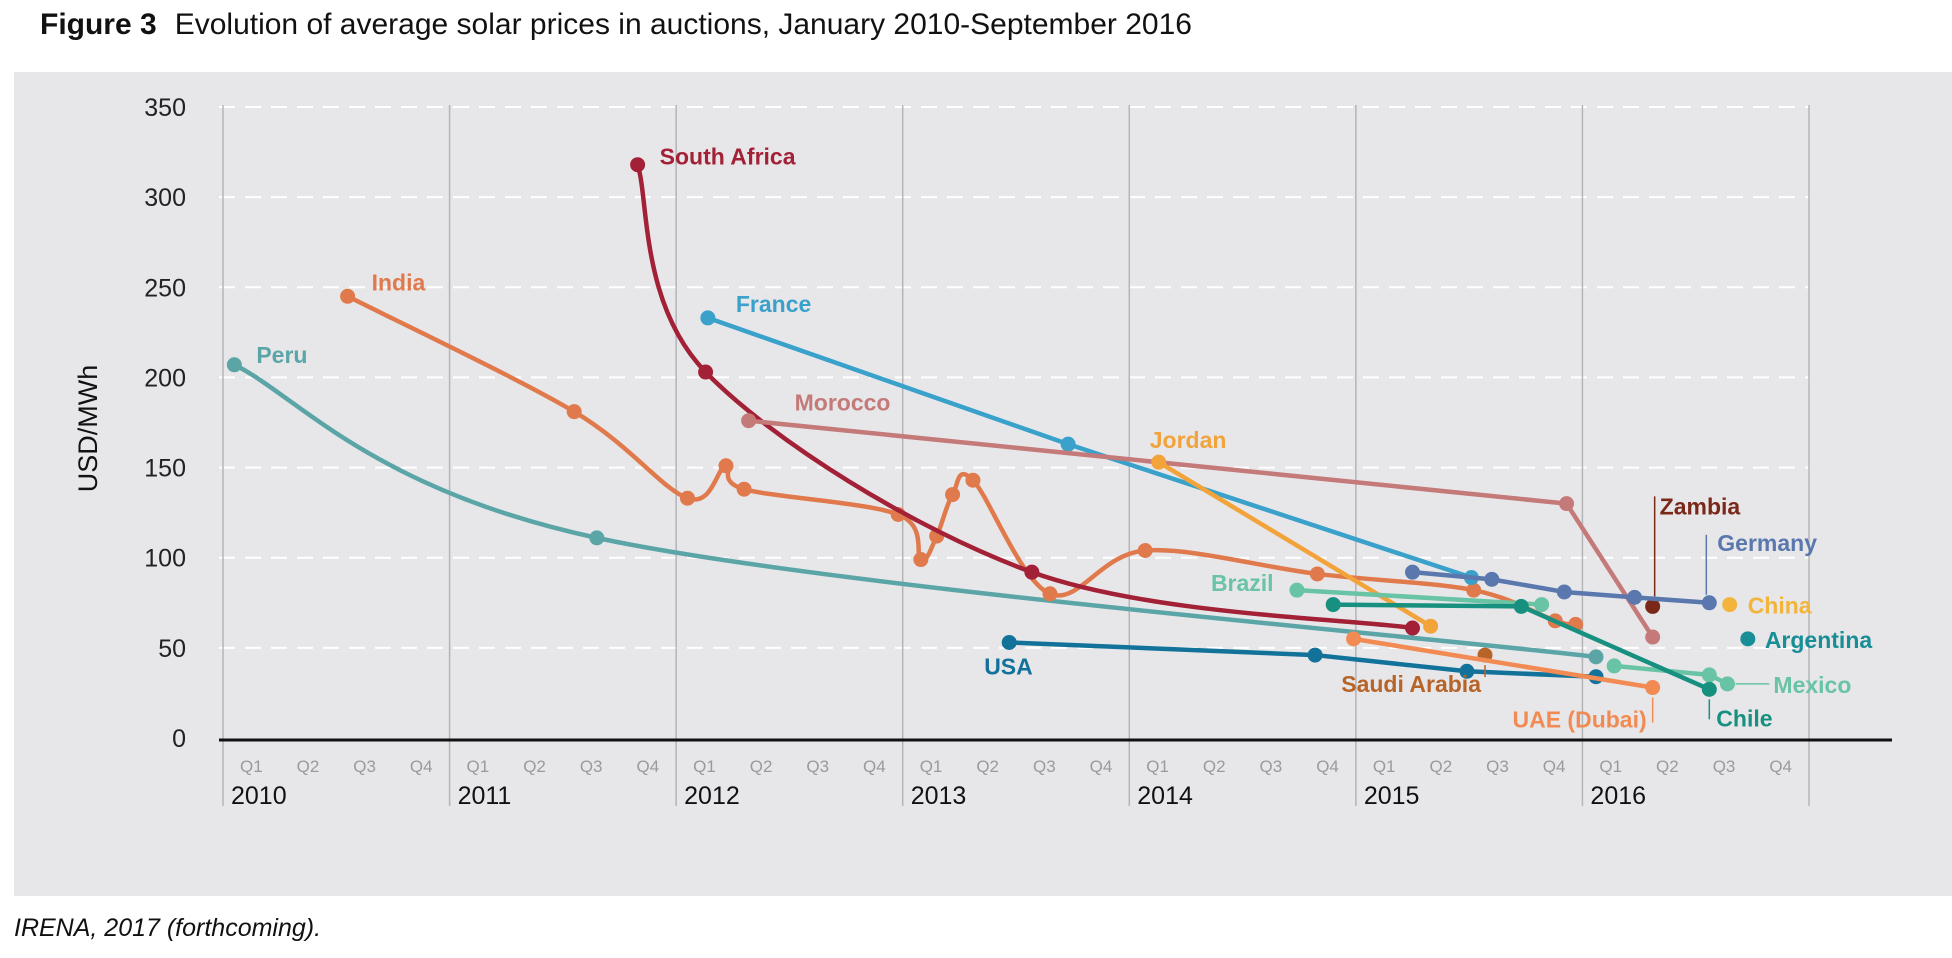 The image size is (1952, 958). I want to click on series-label: Peru, so click(281, 355).